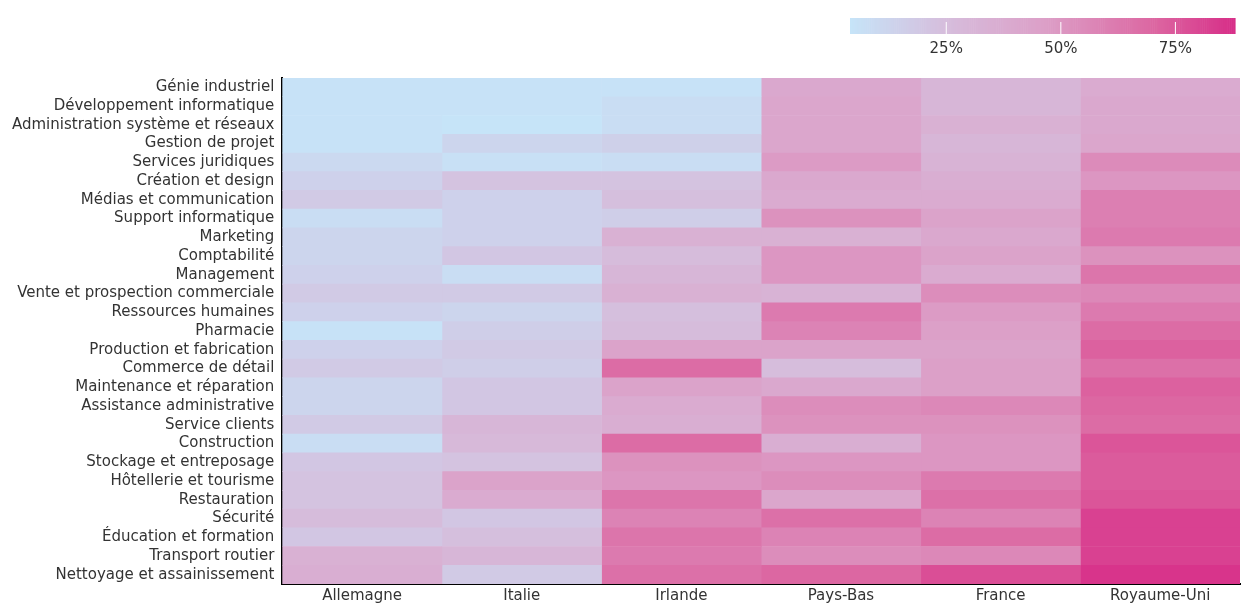  What do you see at coordinates (225, 273) in the screenshot?
I see `y-tick-label: Management` at bounding box center [225, 273].